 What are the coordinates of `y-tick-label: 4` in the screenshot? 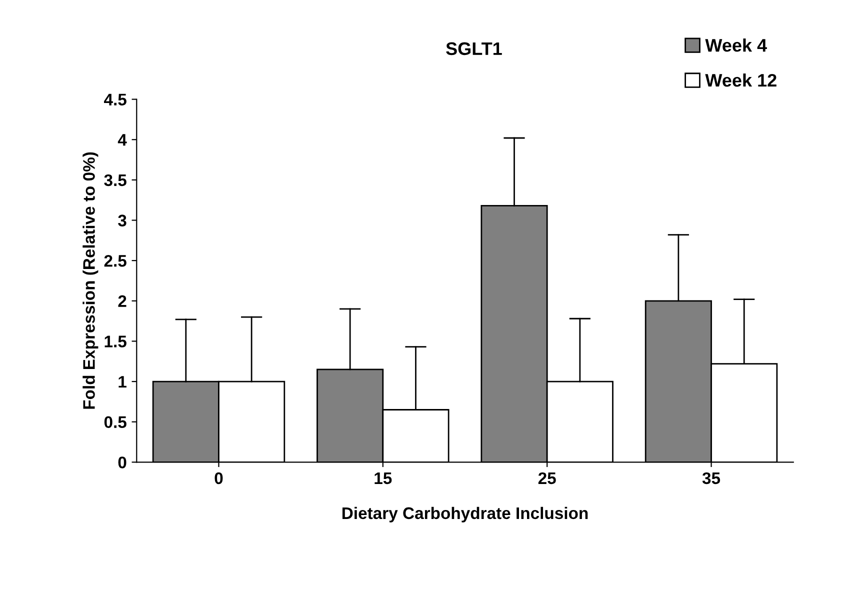 It's located at (122, 140).